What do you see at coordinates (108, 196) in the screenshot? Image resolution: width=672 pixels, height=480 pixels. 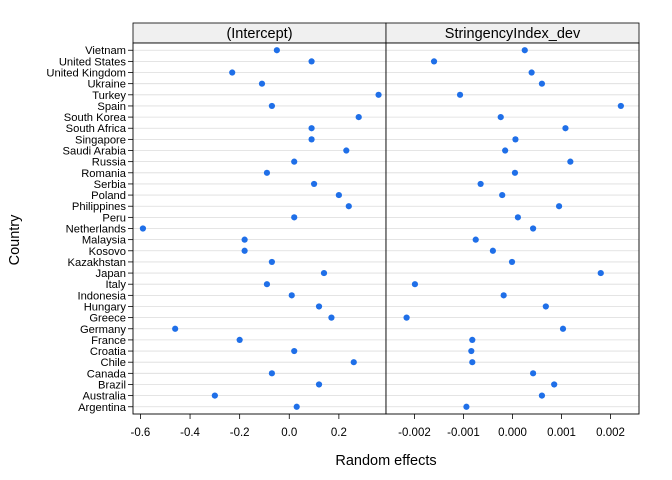 I see `country-label: Poland` at bounding box center [108, 196].